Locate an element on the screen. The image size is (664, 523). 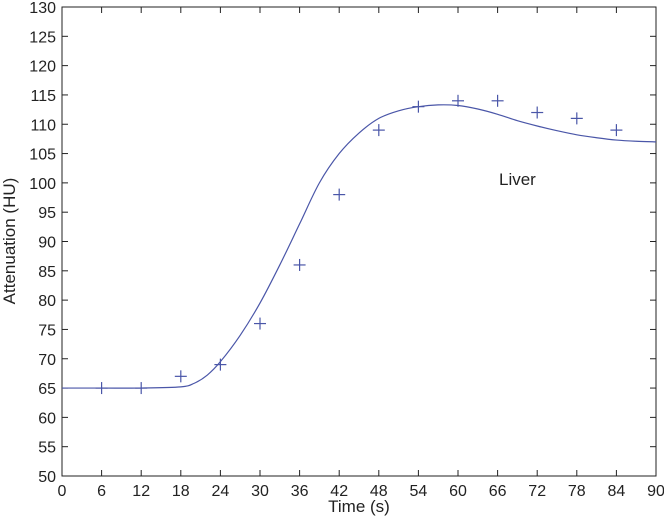
y-tick-label: 85 is located at coordinates (47, 272).